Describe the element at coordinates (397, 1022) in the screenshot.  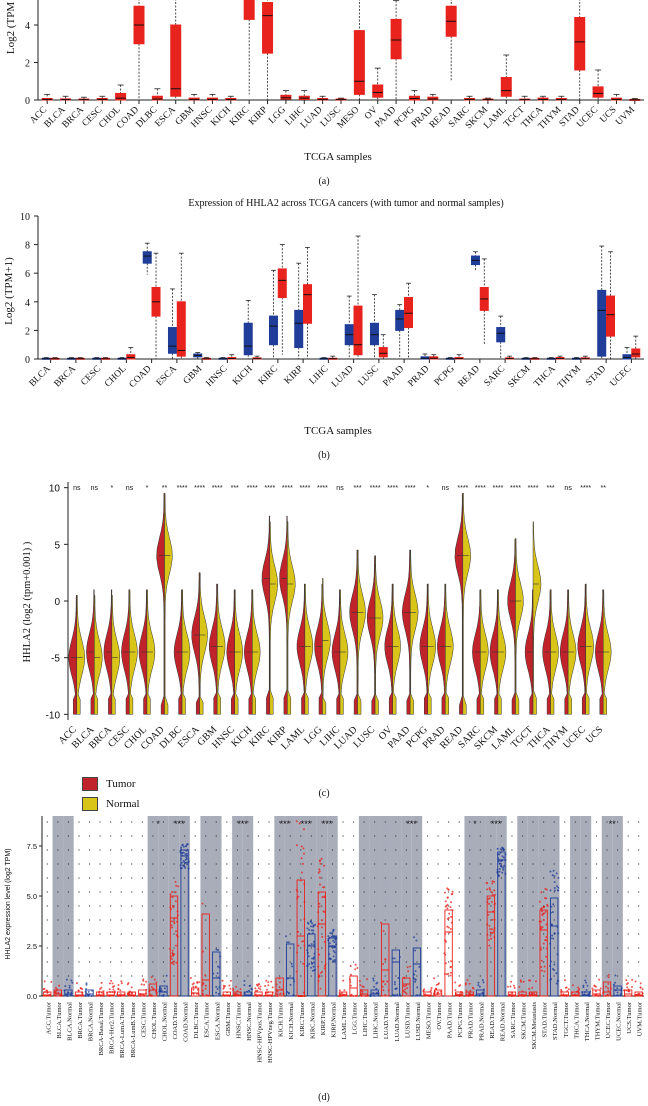
I see `x-tick-label: LUAD.Normal` at that location.